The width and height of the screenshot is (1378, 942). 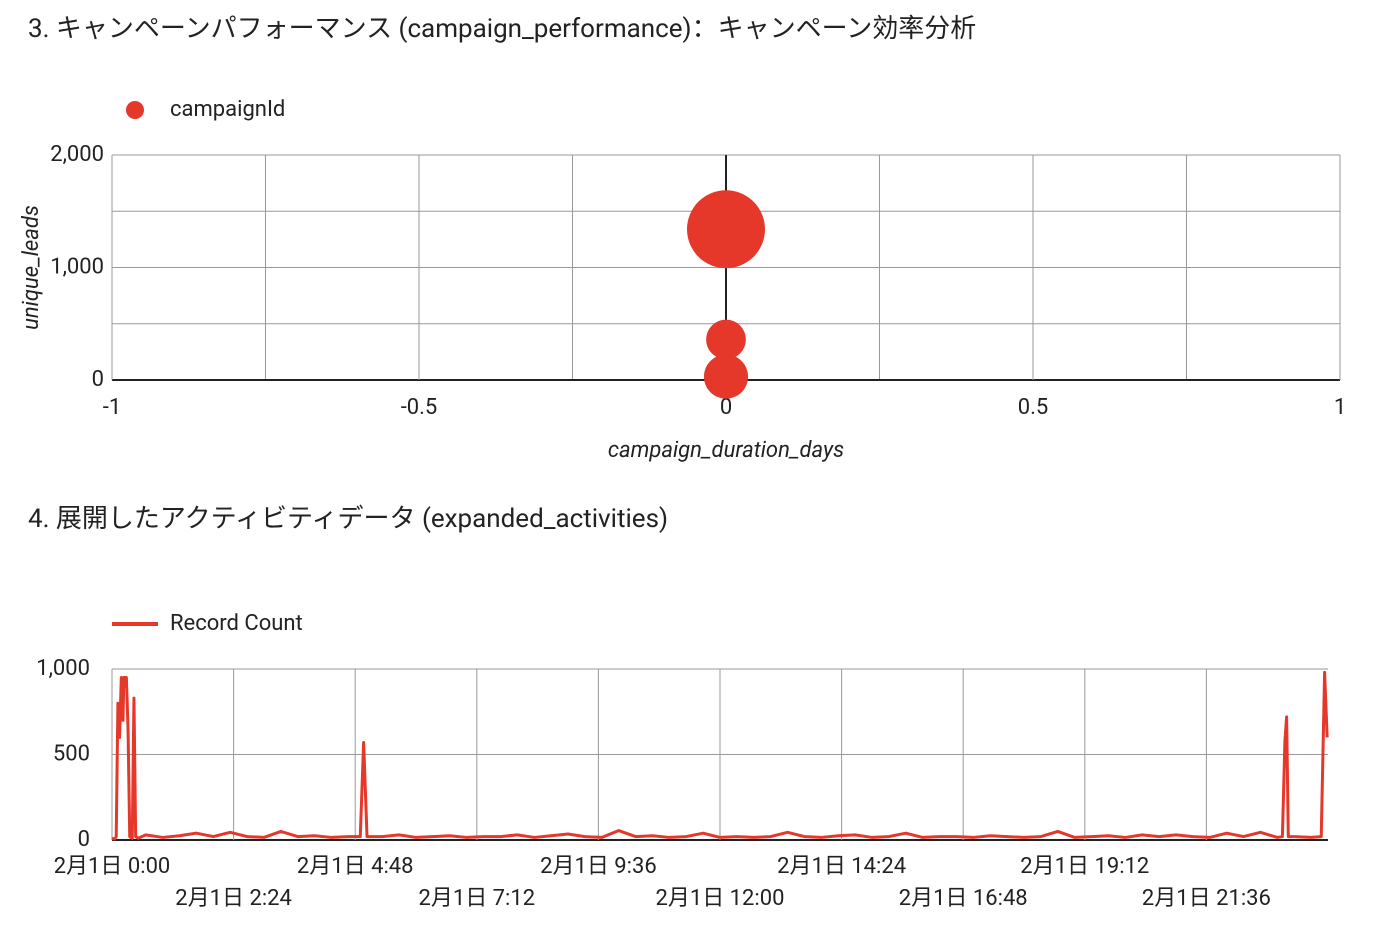 I want to click on x-tick-label: 2月1日 7:12, so click(x=476, y=898).